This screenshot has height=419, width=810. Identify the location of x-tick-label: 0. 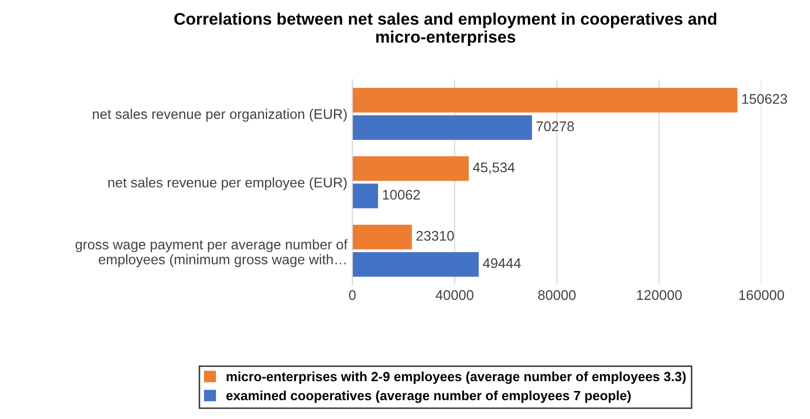
(352, 295).